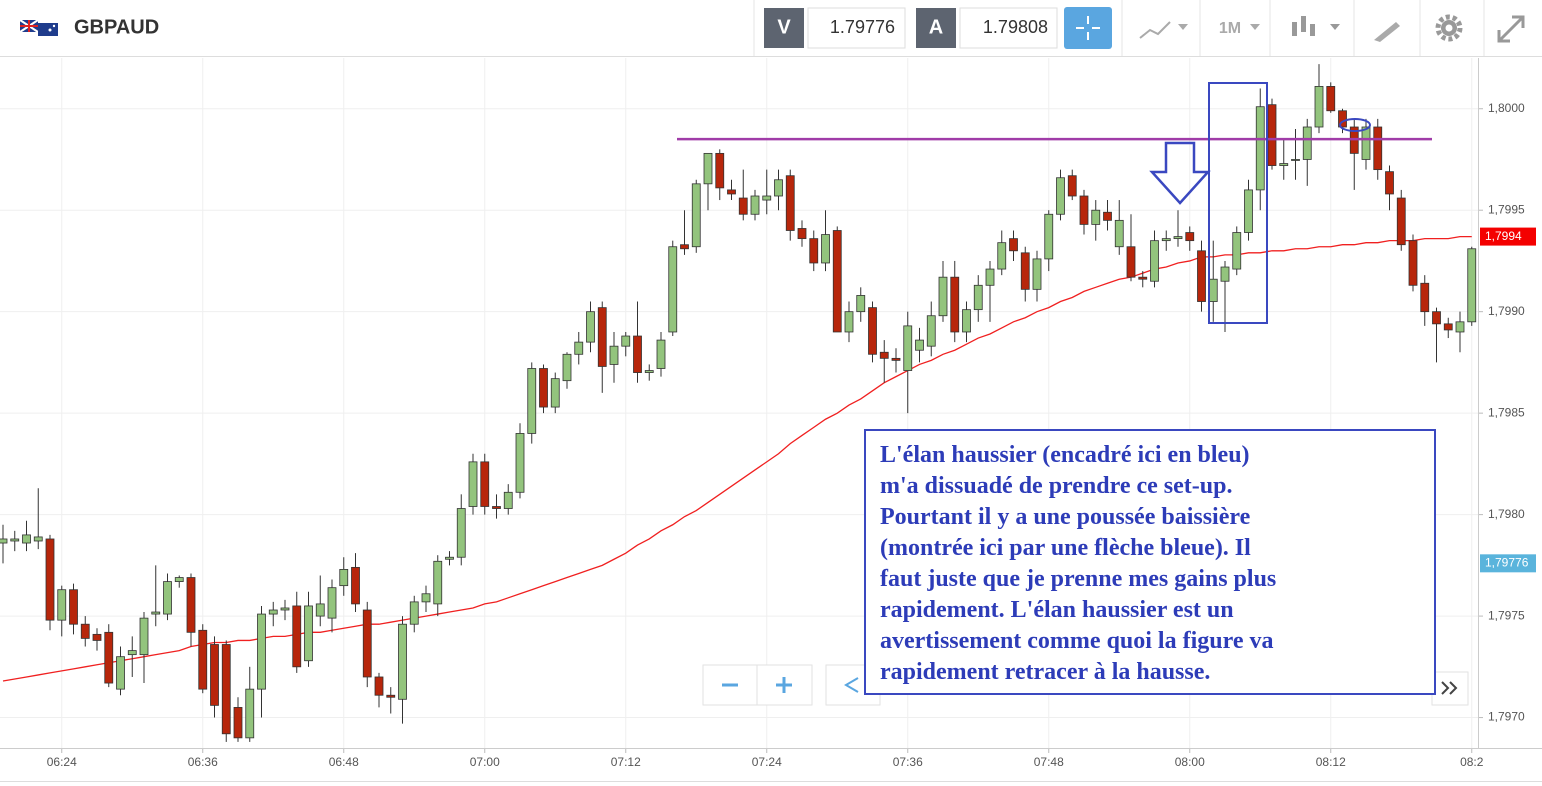  I want to click on timeframe: 1M, so click(1230, 28).